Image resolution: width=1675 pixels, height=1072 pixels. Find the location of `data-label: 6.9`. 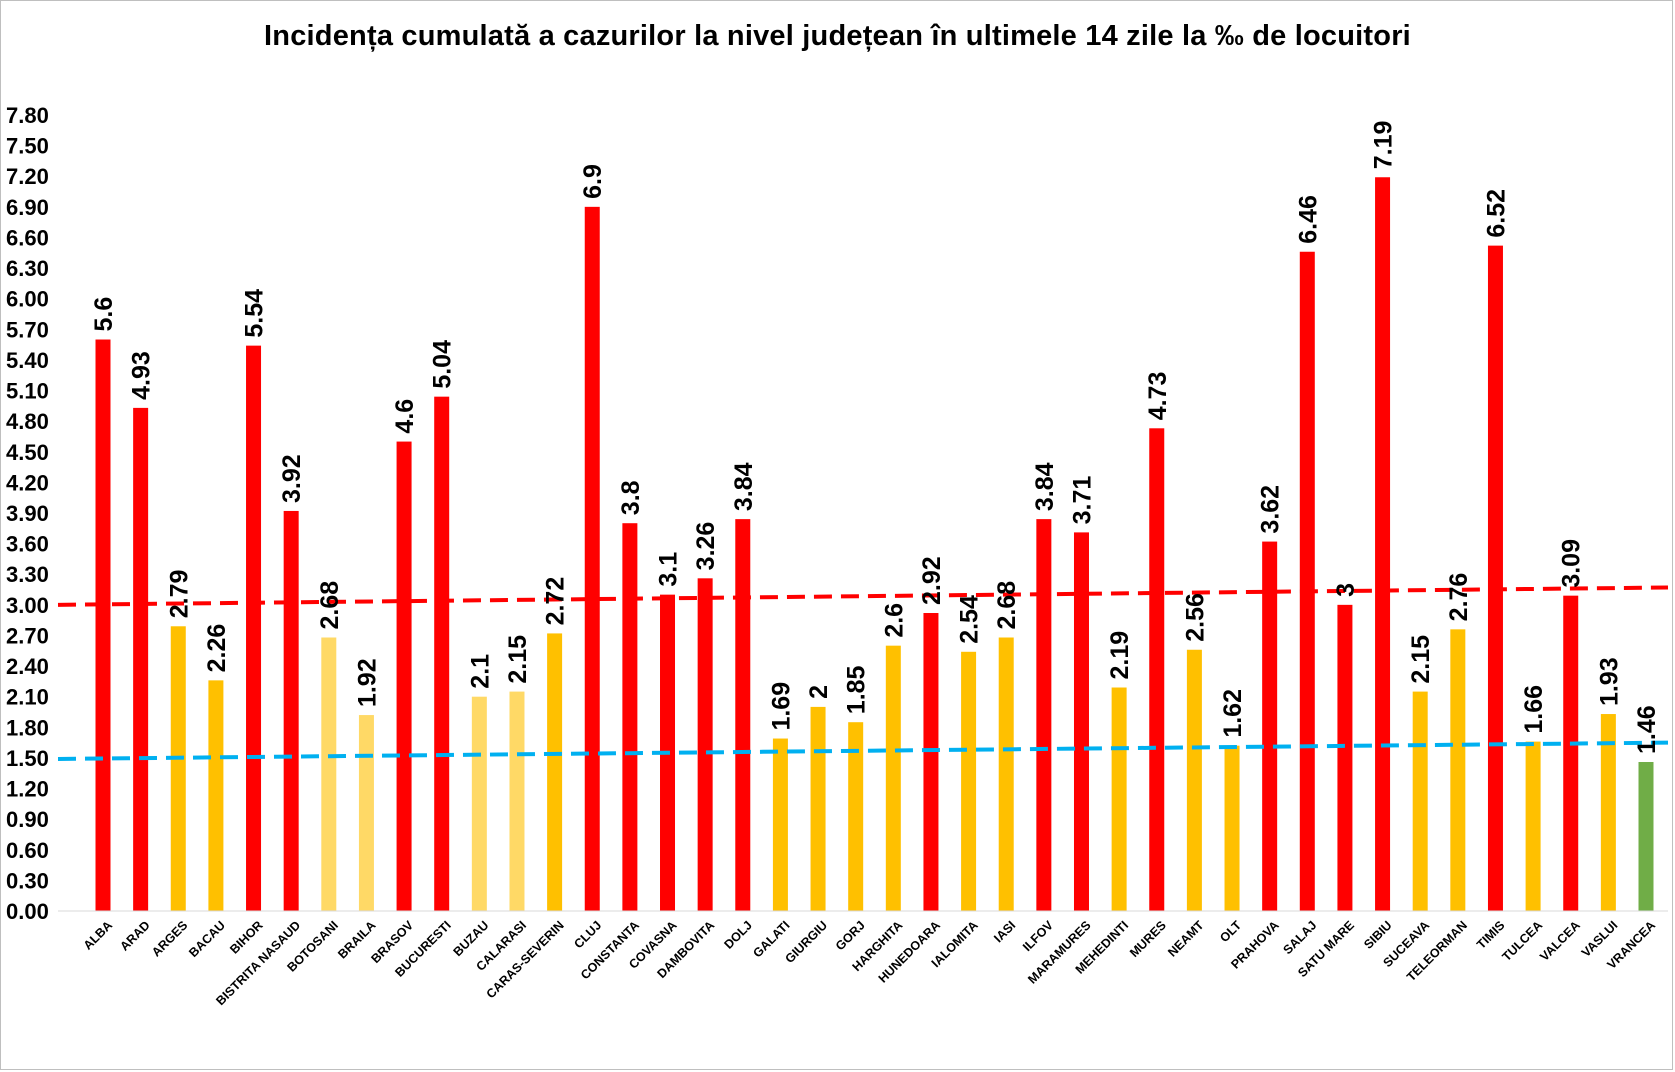

data-label: 6.9 is located at coordinates (593, 181).